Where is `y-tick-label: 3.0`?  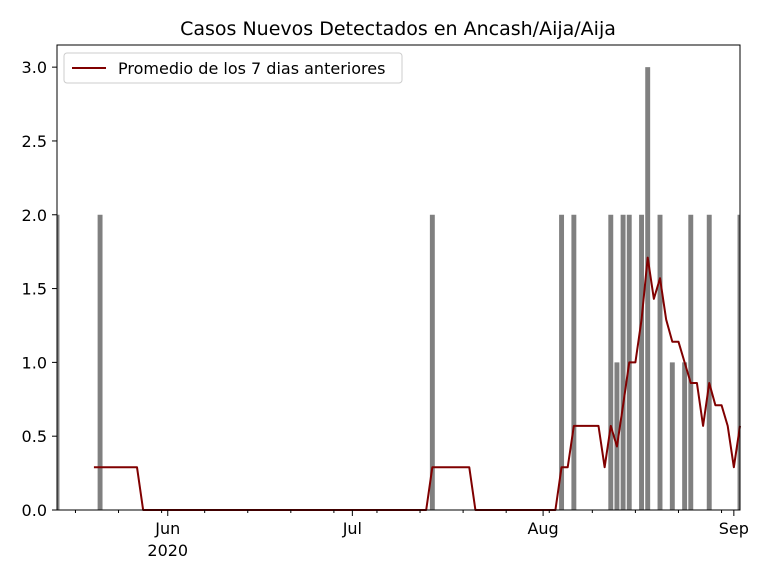 y-tick-label: 3.0 is located at coordinates (34, 67).